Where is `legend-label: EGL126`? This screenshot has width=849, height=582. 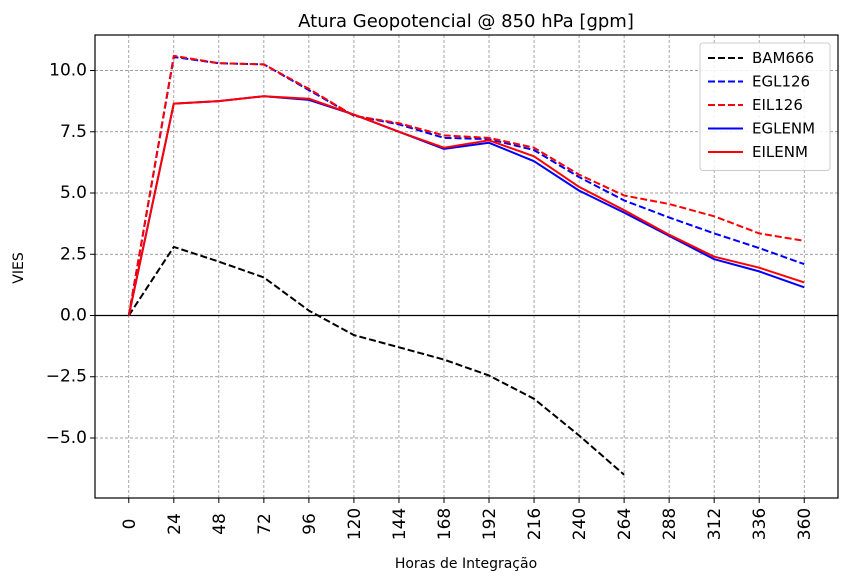
legend-label: EGL126 is located at coordinates (781, 82).